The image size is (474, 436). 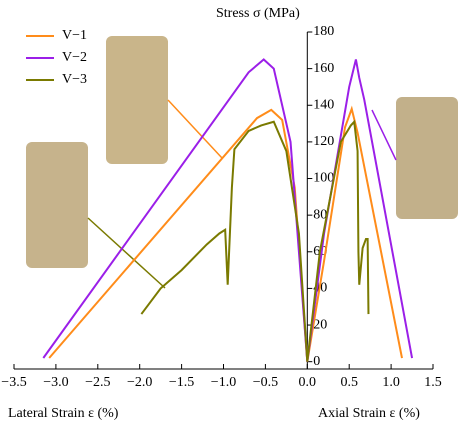 I want to click on y-tick-label: 160, so click(x=323, y=68).